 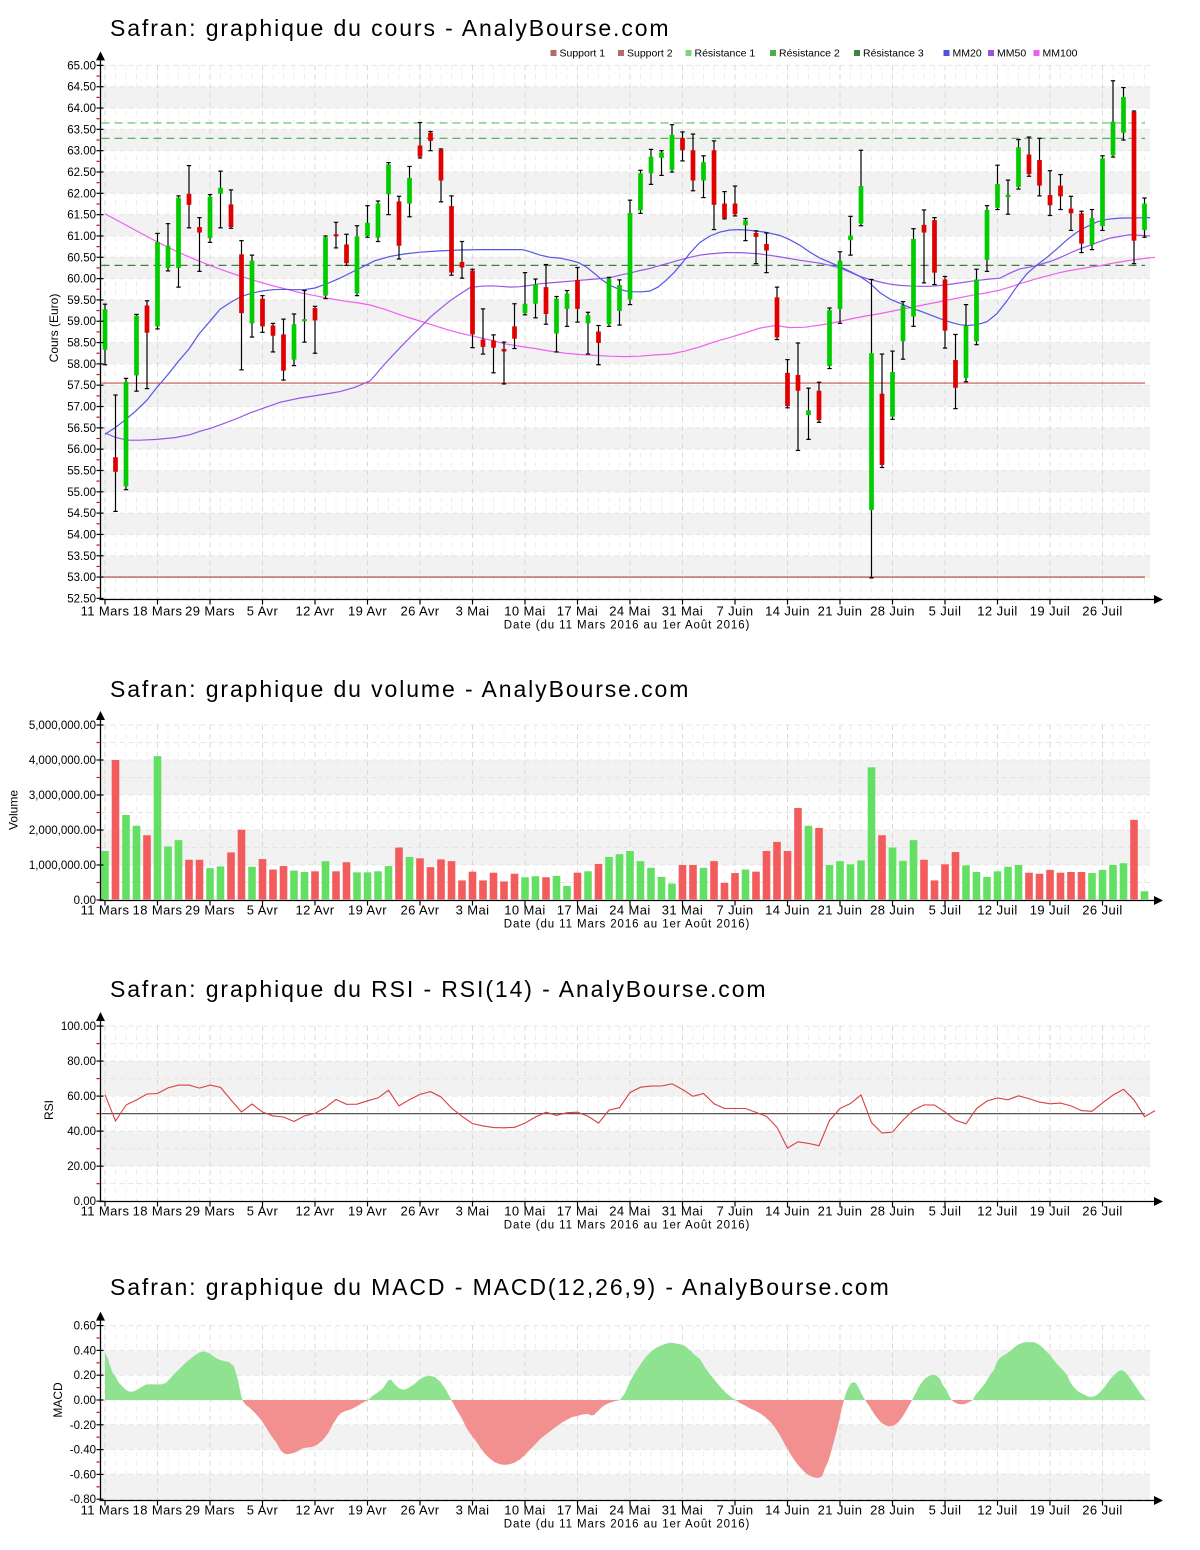 I want to click on svg-text: 62.50, so click(x=81, y=173).